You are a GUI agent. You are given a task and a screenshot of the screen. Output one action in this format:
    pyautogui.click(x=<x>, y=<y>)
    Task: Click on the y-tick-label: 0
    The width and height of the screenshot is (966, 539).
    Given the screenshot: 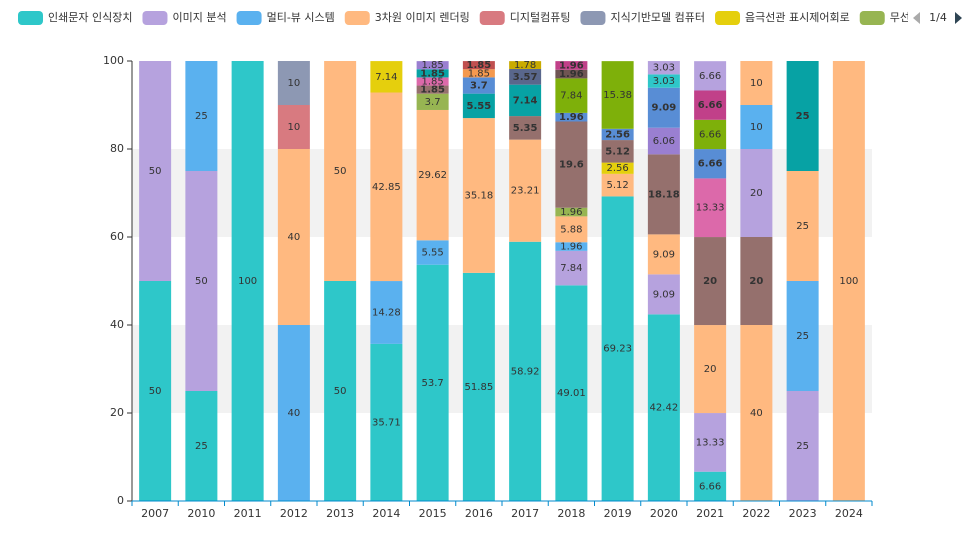 What is the action you would take?
    pyautogui.click(x=120, y=500)
    